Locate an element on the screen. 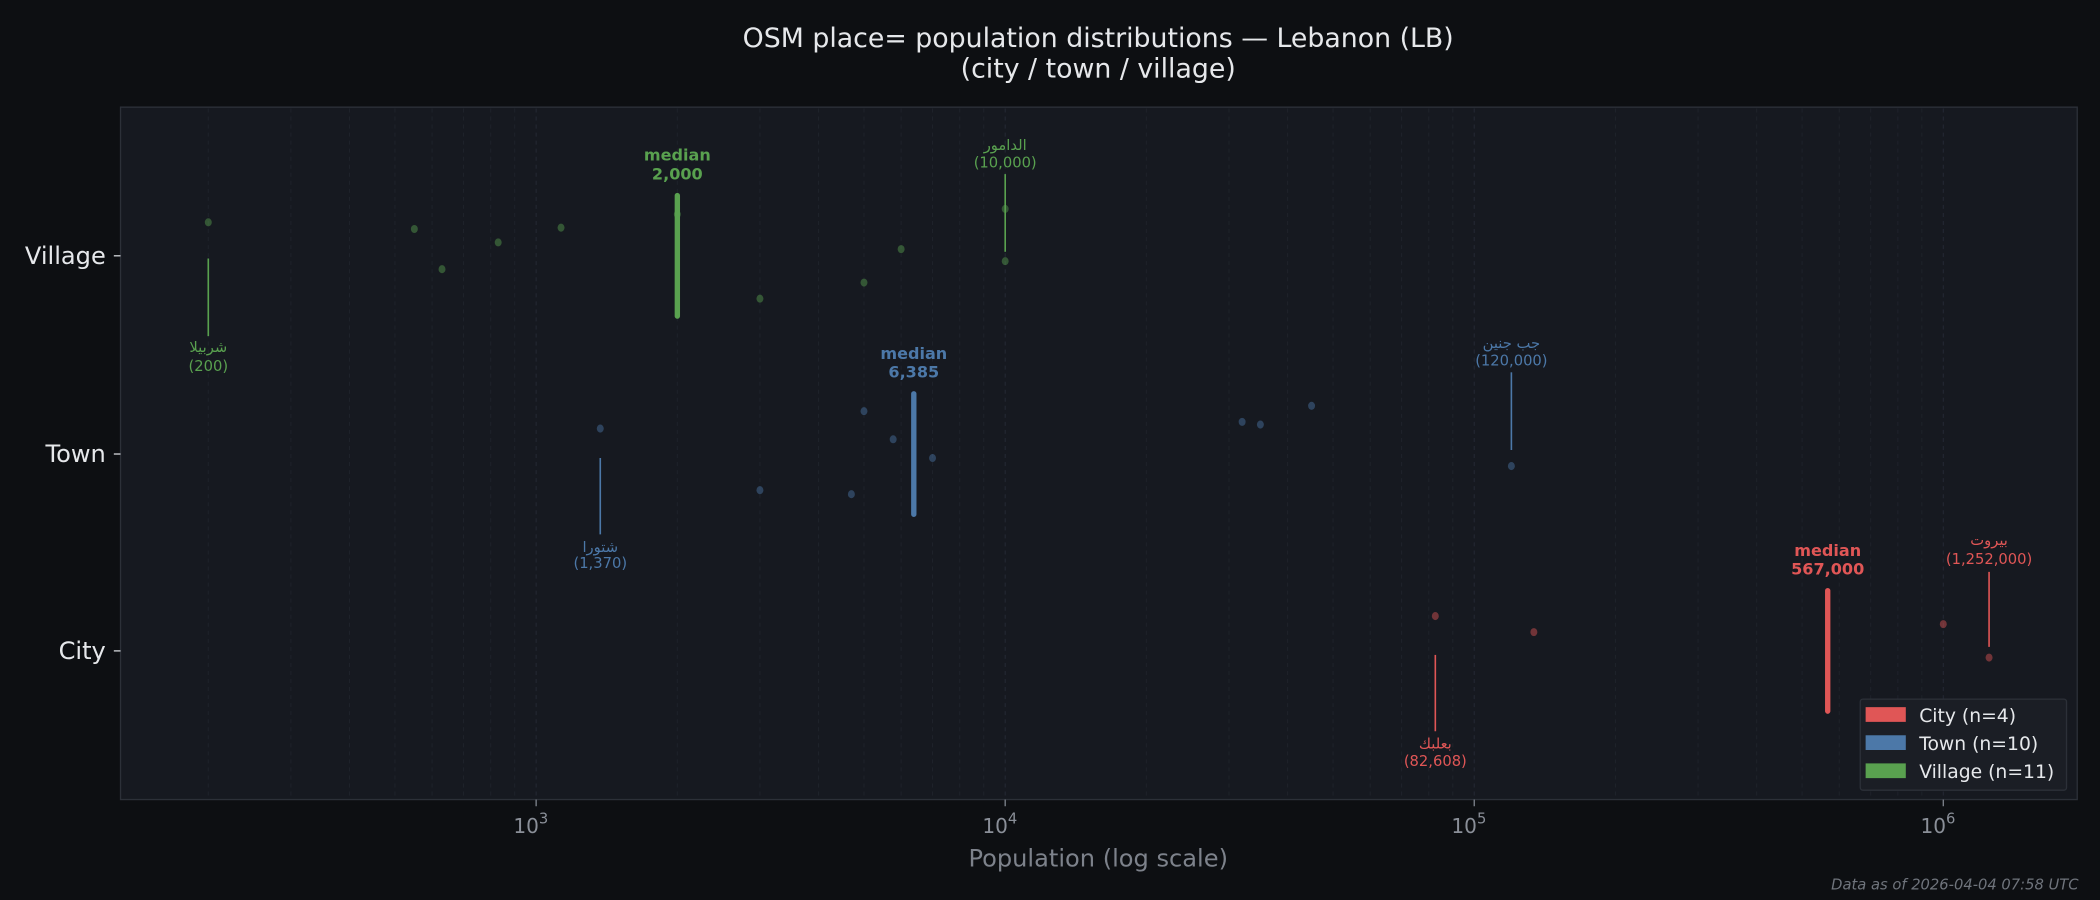  annotation-value: (200) is located at coordinates (208, 366).